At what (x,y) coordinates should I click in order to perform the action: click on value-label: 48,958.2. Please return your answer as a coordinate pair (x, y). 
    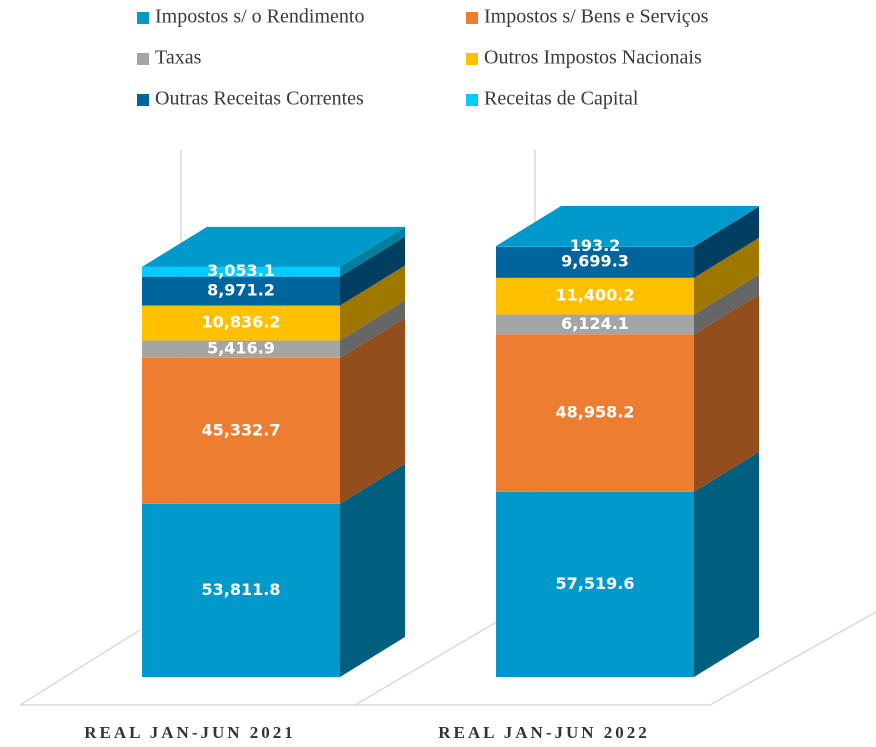
    Looking at the image, I should click on (595, 412).